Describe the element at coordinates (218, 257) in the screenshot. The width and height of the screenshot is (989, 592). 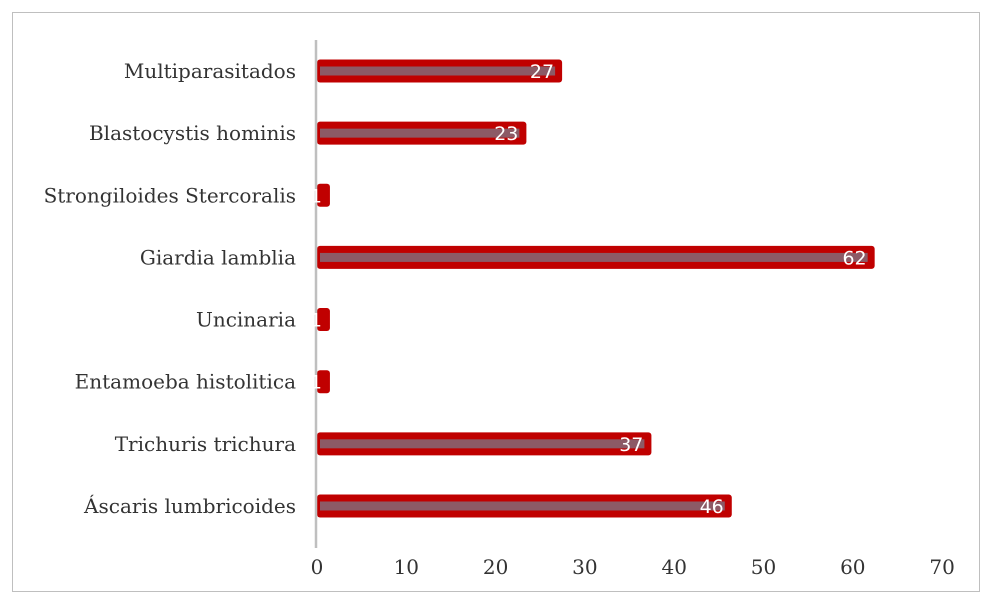
I see `category-label-giardia-lamblia: Giardia lamblia` at that location.